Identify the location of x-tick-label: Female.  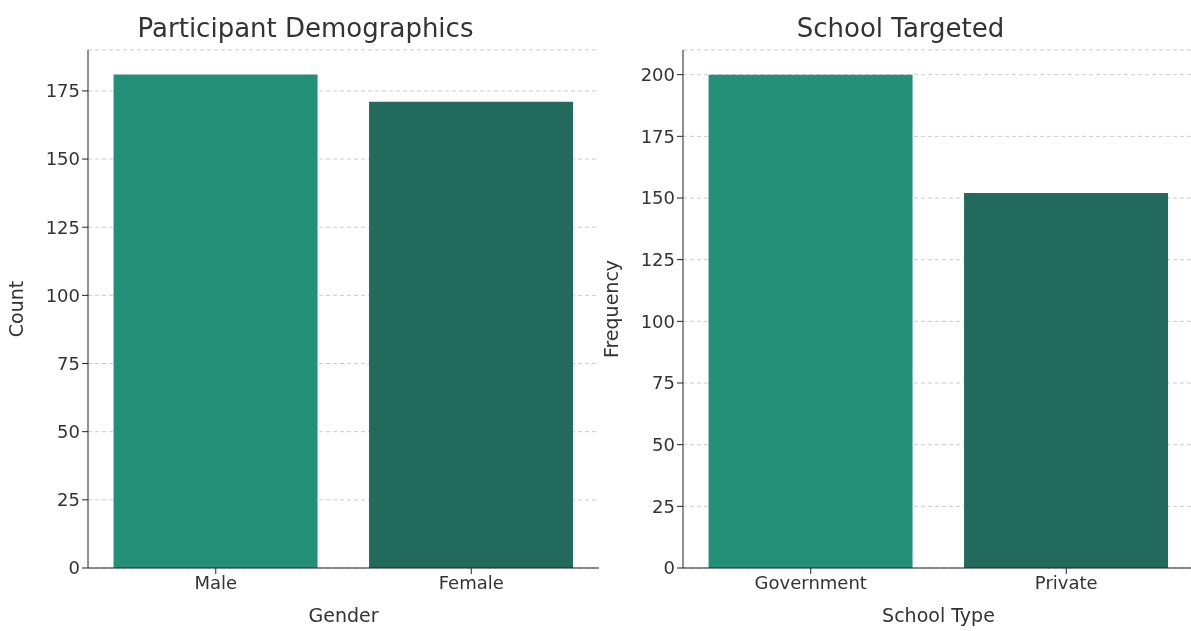
(471, 582).